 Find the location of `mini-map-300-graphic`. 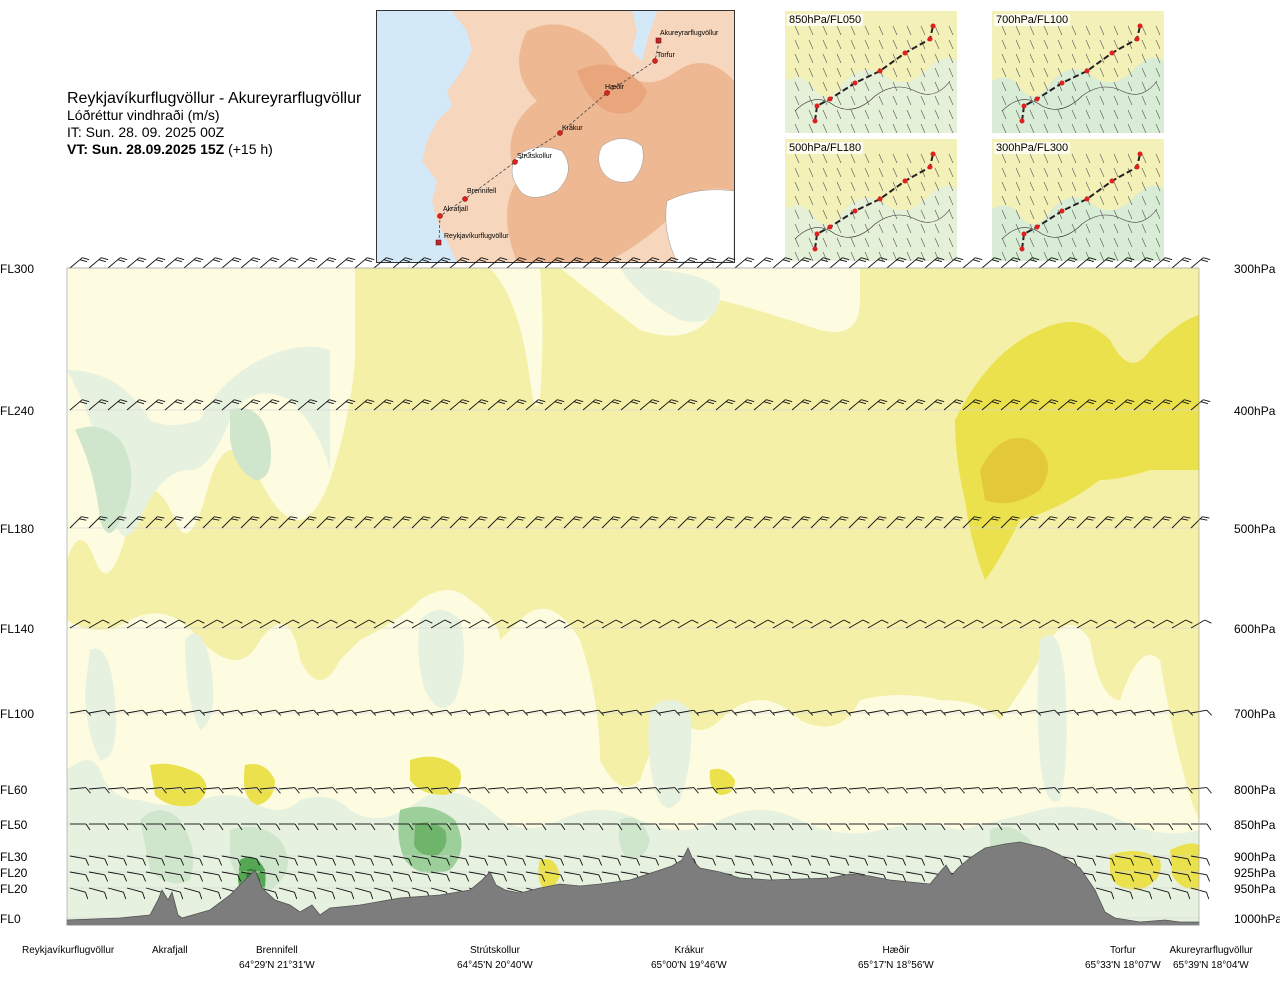

mini-map-300-graphic is located at coordinates (1078, 206).